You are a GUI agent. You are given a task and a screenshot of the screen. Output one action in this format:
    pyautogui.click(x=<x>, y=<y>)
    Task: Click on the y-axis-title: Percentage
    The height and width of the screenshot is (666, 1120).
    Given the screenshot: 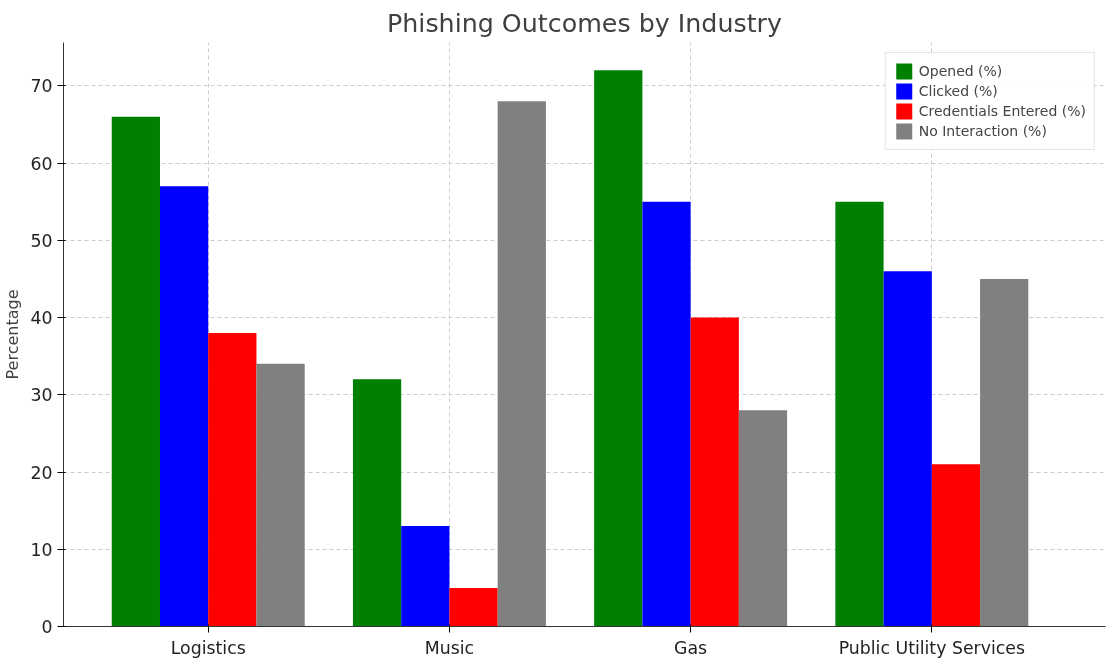 What is the action you would take?
    pyautogui.click(x=13, y=334)
    